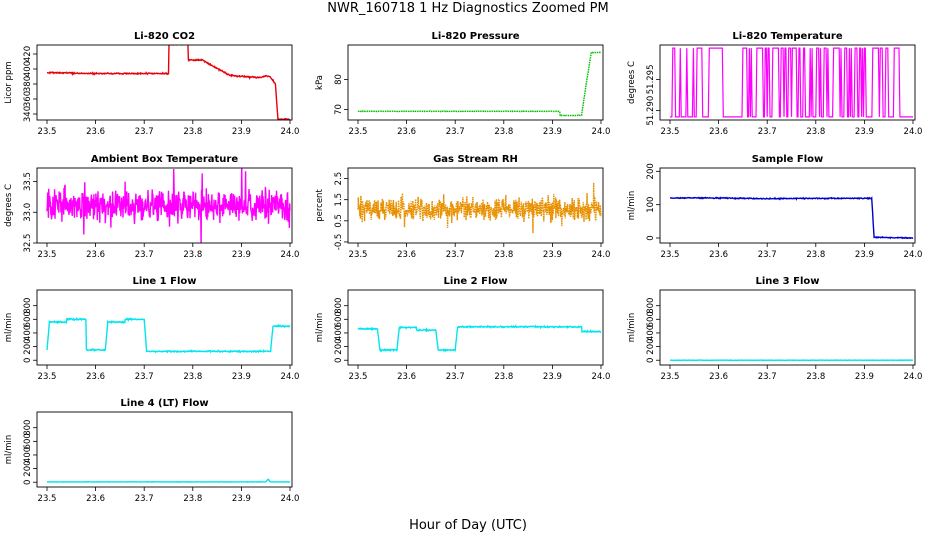  I want to click on chart-title: Li-820 Pressure, so click(475, 36).